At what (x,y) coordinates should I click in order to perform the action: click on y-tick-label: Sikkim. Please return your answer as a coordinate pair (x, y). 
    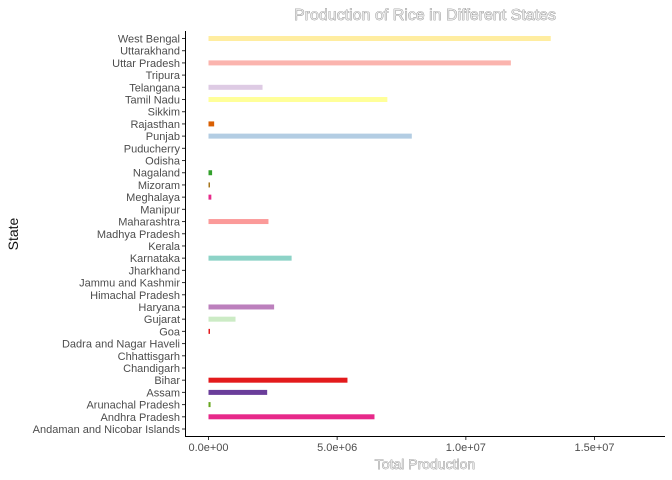
    Looking at the image, I should click on (164, 113).